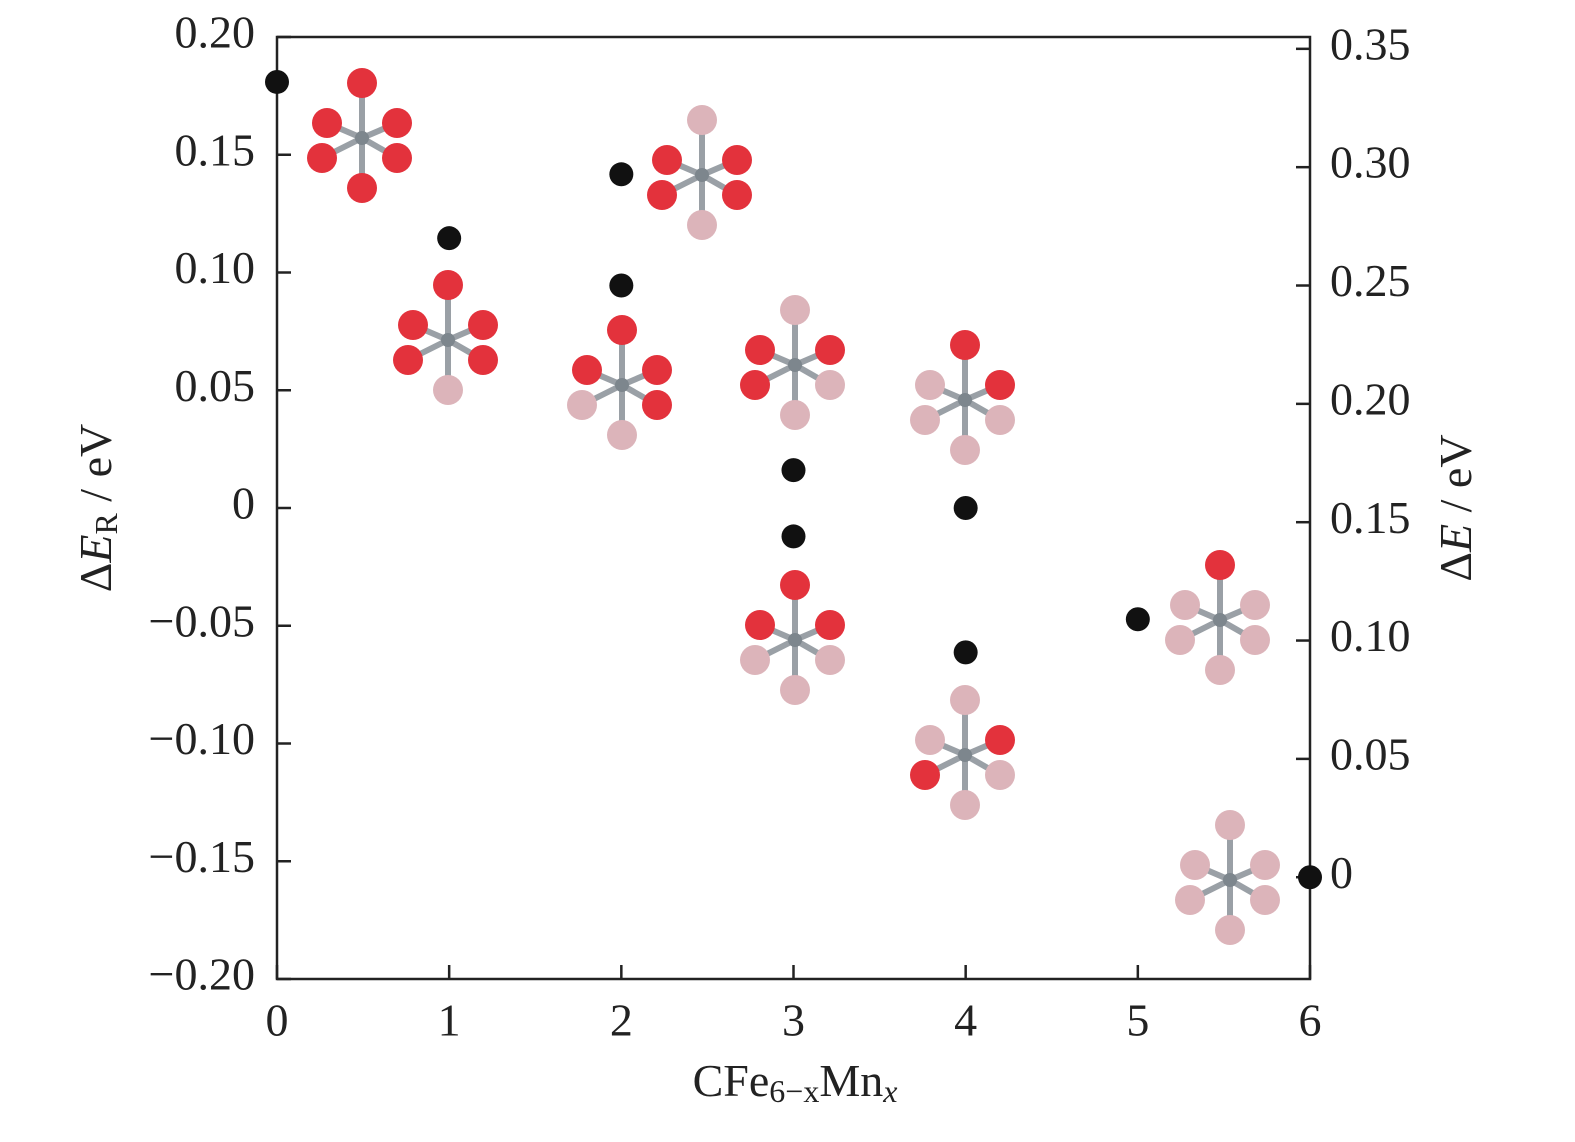  What do you see at coordinates (449, 1020) in the screenshot?
I see `x-tick-label: 1` at bounding box center [449, 1020].